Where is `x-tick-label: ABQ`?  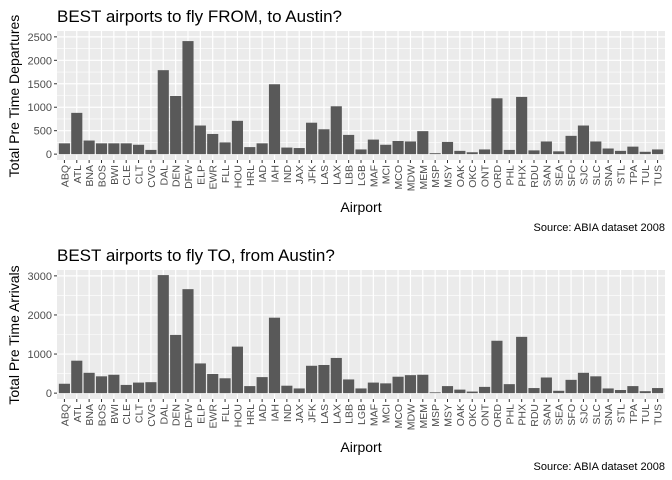 x-tick-label: ABQ is located at coordinates (65, 176).